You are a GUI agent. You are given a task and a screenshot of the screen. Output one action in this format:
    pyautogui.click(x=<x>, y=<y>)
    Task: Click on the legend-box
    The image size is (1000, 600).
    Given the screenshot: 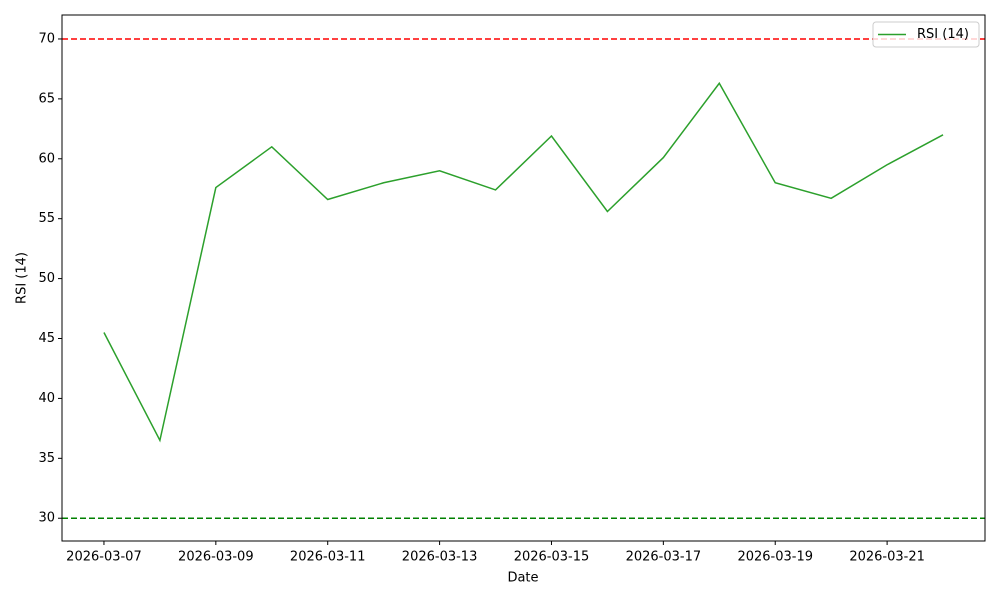 What is the action you would take?
    pyautogui.click(x=926, y=34)
    